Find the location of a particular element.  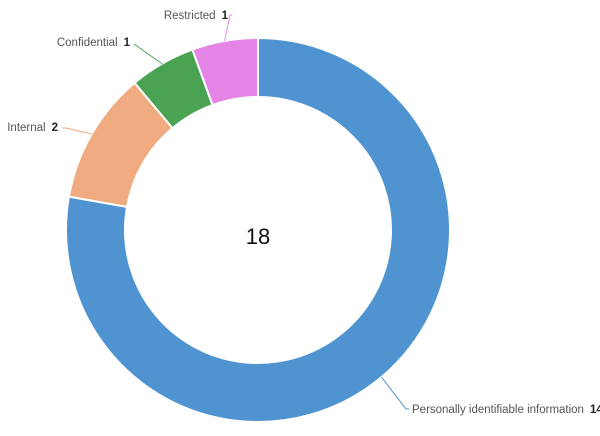

data-label-personally-identifiable-information: Personally identifiable information 14 is located at coordinates (506, 410).